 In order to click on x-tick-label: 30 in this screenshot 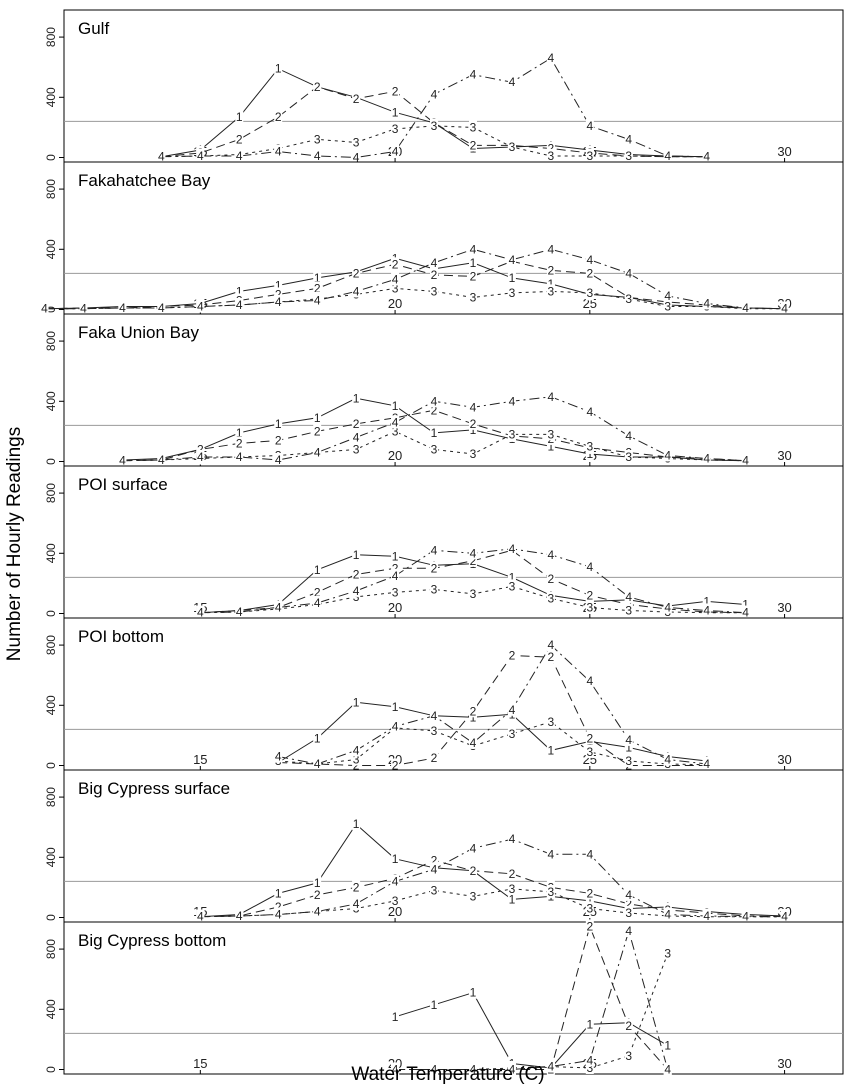, I will do `click(784, 607)`.